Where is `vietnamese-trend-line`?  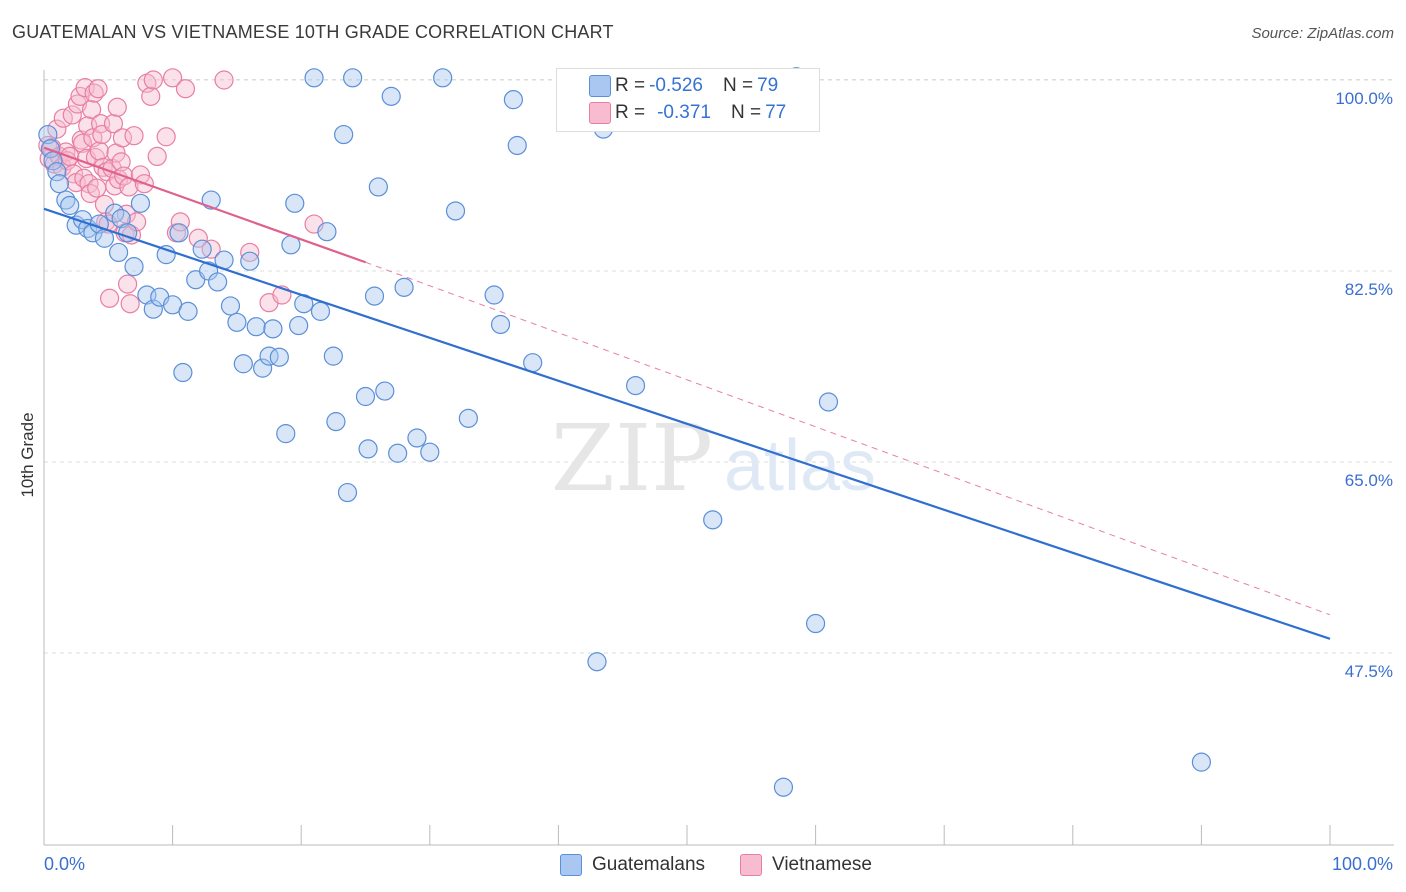
vietnamese-trend-line is located at coordinates (204, 205).